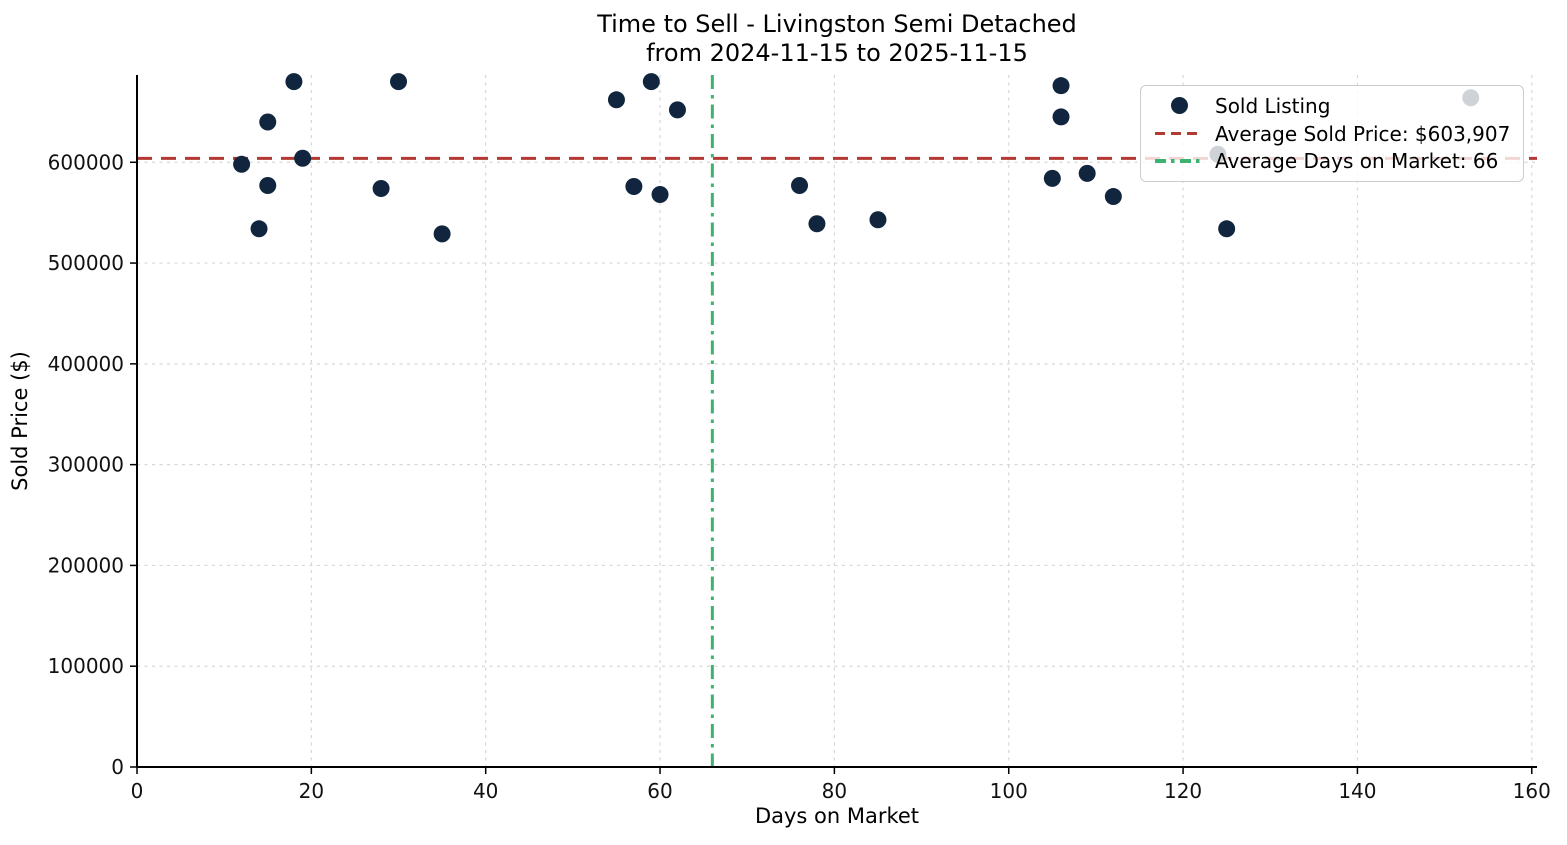  I want to click on x-tick-label: 120, so click(1183, 791).